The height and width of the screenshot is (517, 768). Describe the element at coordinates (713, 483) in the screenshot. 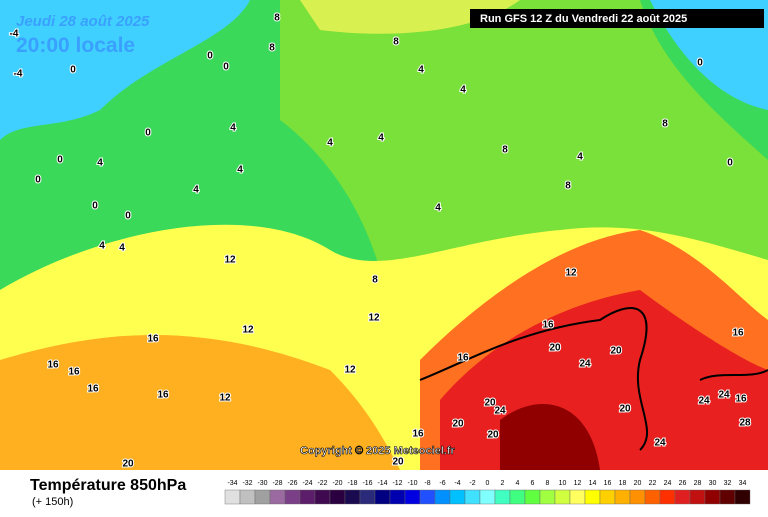

I see `legend-label: 30` at that location.